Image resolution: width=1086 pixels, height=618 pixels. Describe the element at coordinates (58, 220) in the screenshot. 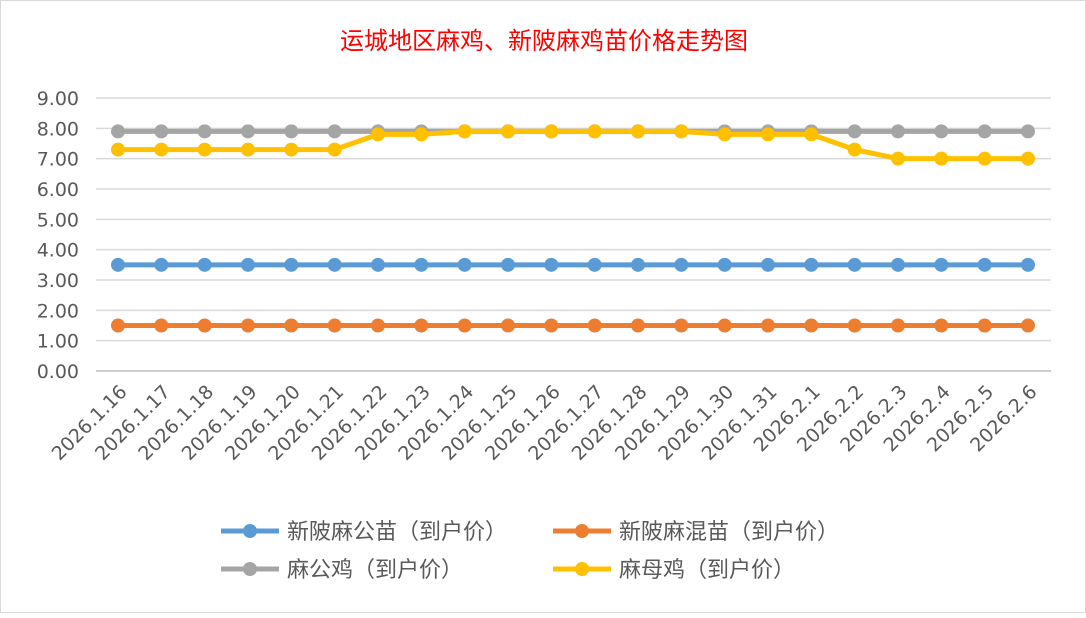

I see `y-tick-label: 5.00` at that location.